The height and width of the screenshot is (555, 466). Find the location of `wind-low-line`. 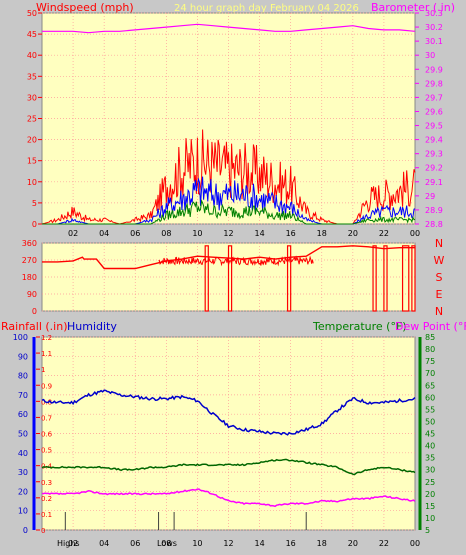

wind-low-line is located at coordinates (229, 212).